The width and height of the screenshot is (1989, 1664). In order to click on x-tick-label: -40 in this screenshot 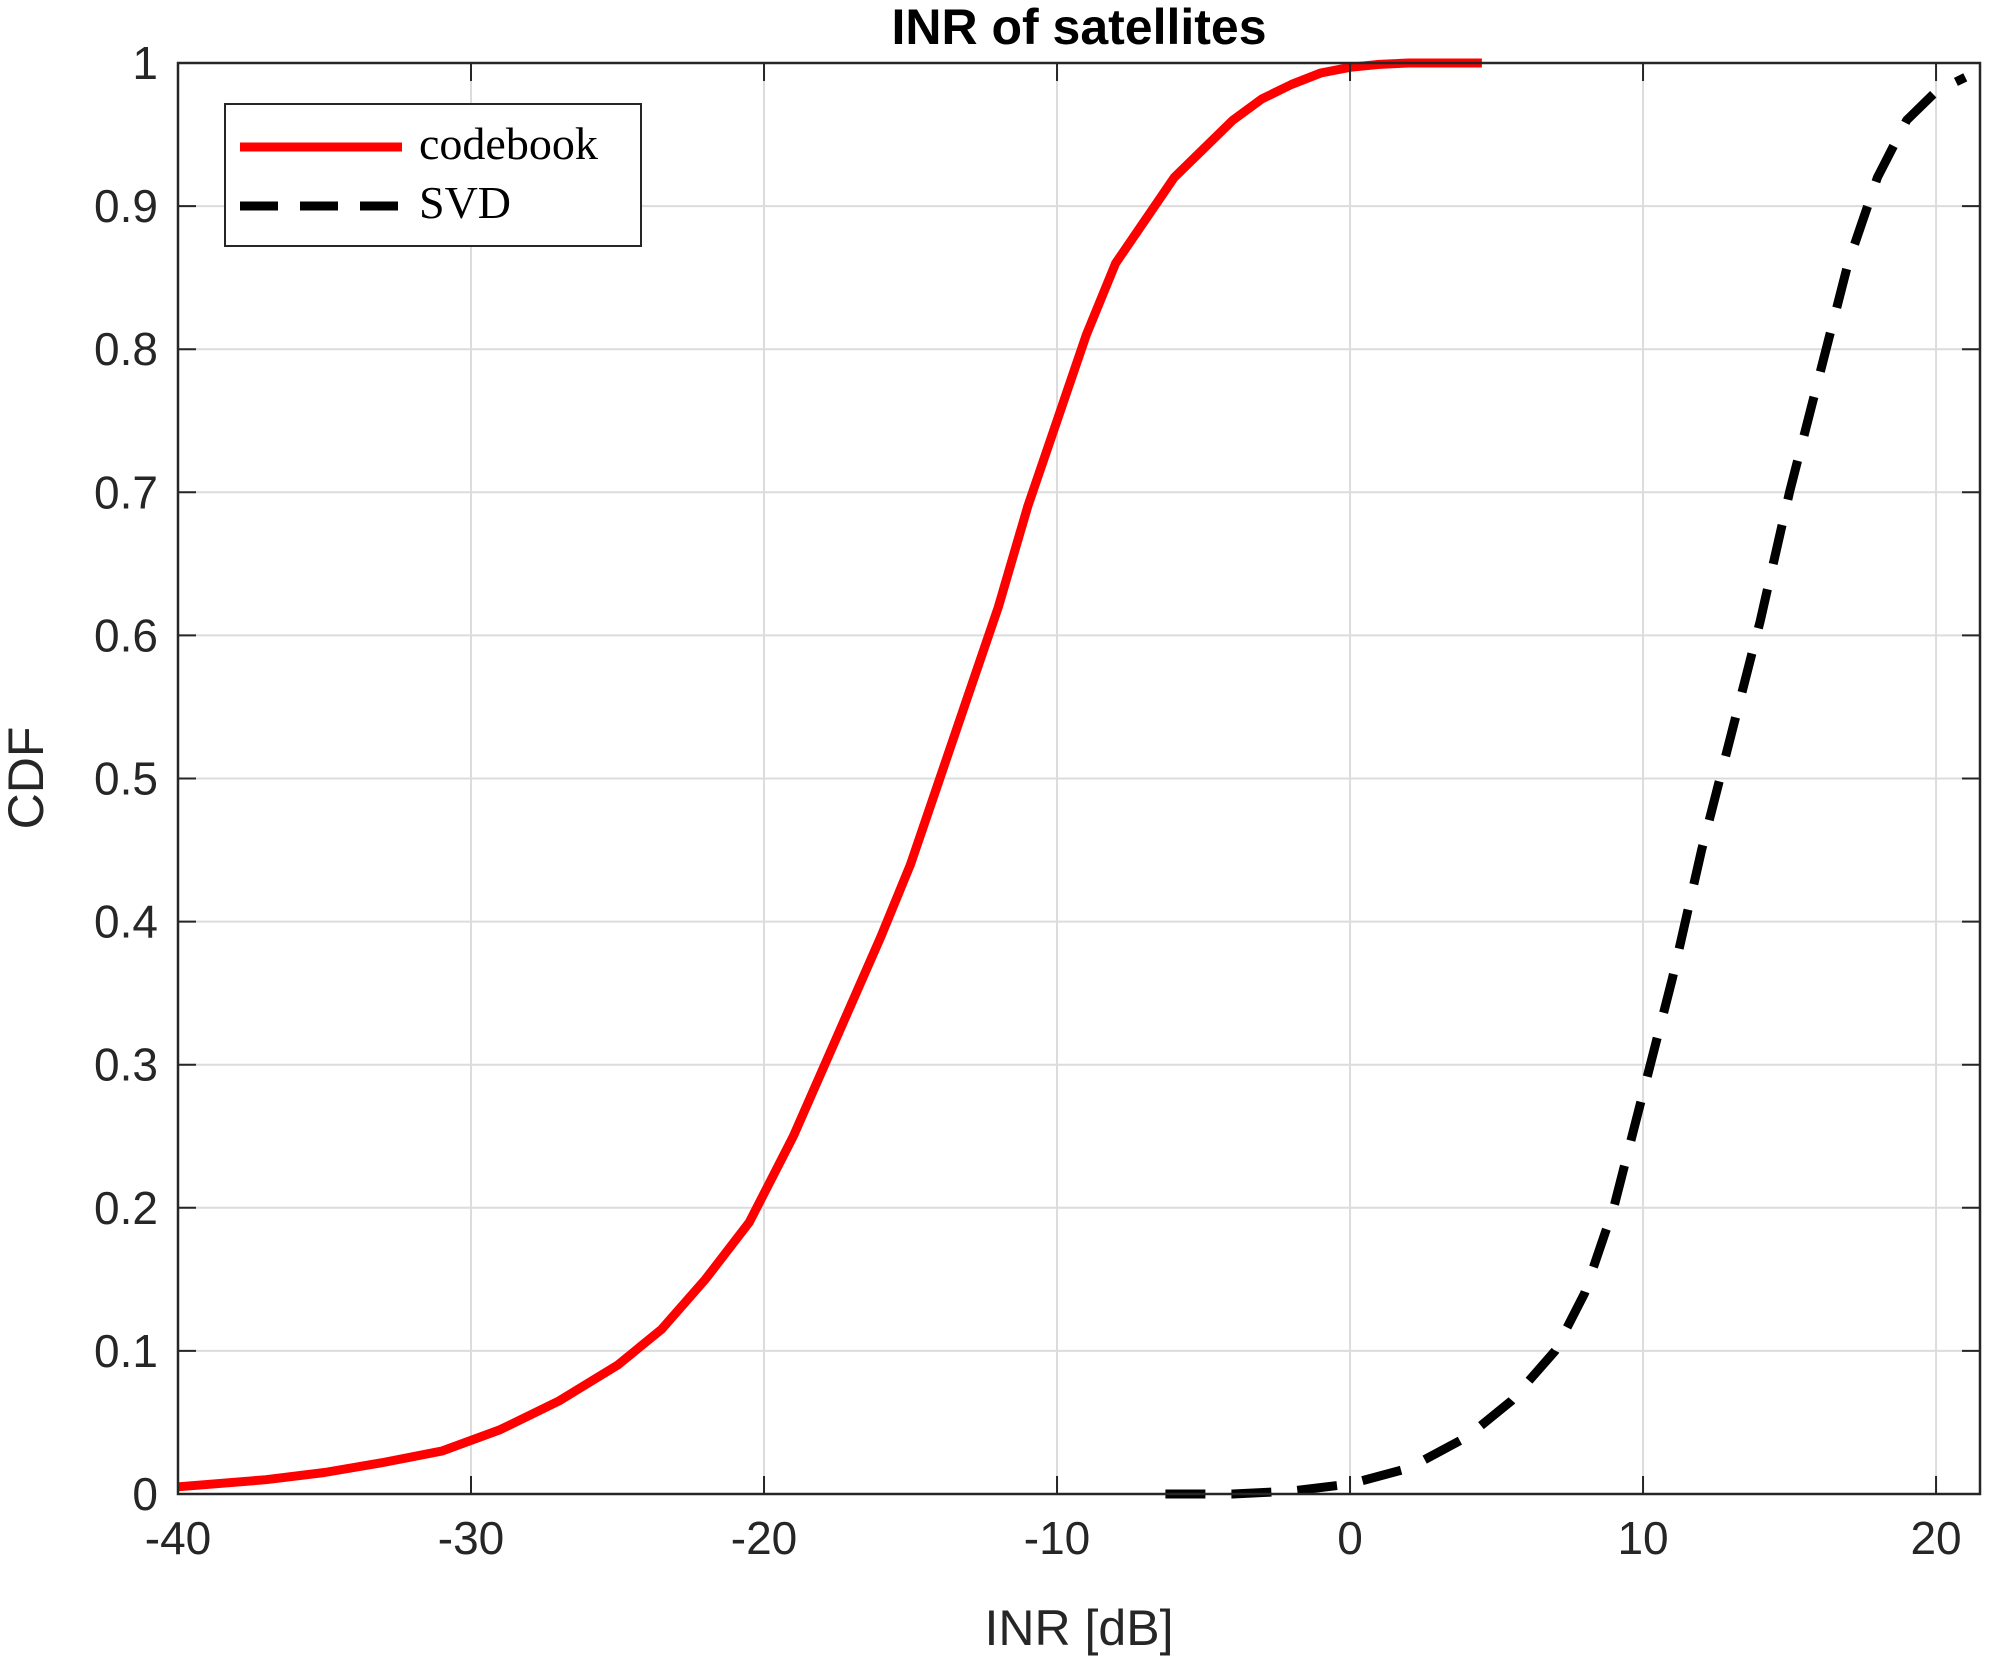, I will do `click(178, 1538)`.